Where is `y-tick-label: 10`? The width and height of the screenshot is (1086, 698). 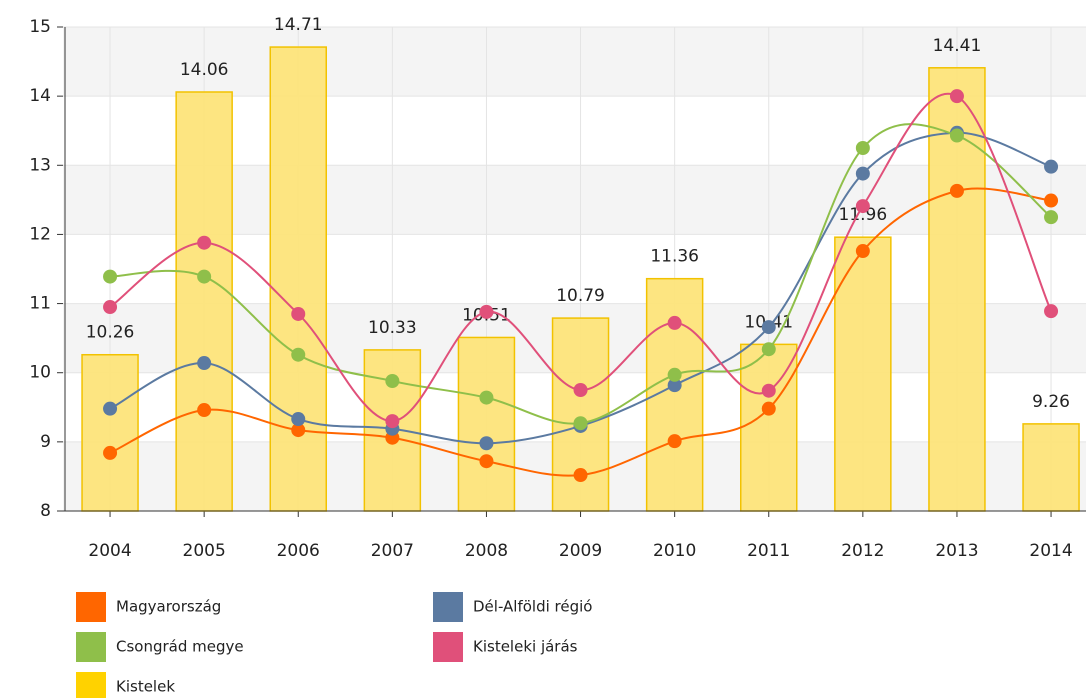
y-tick-label: 10 is located at coordinates (40, 373).